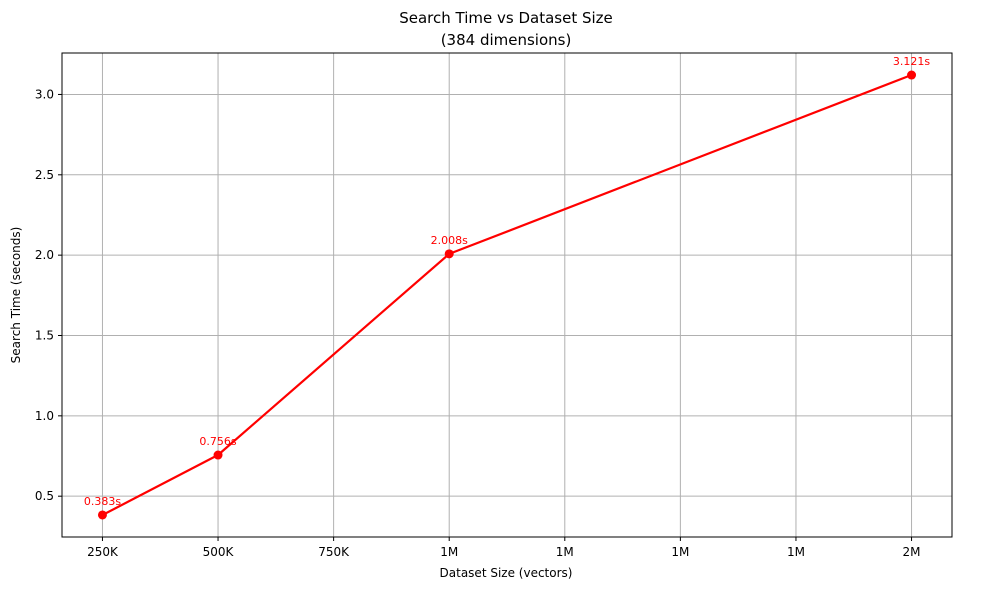 This screenshot has height=590, width=989. What do you see at coordinates (48, 295) in the screenshot?
I see `y-axis: 0.5 1.0 1.5 2.0 2.5 3.0` at bounding box center [48, 295].